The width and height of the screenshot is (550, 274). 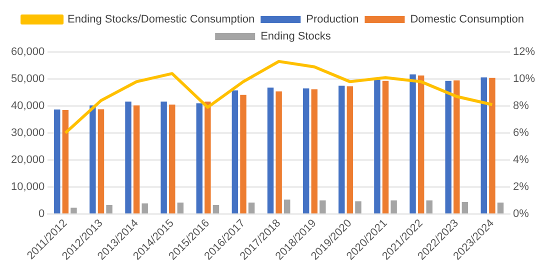 I want to click on y2-tick-label: 6%, so click(x=521, y=132).